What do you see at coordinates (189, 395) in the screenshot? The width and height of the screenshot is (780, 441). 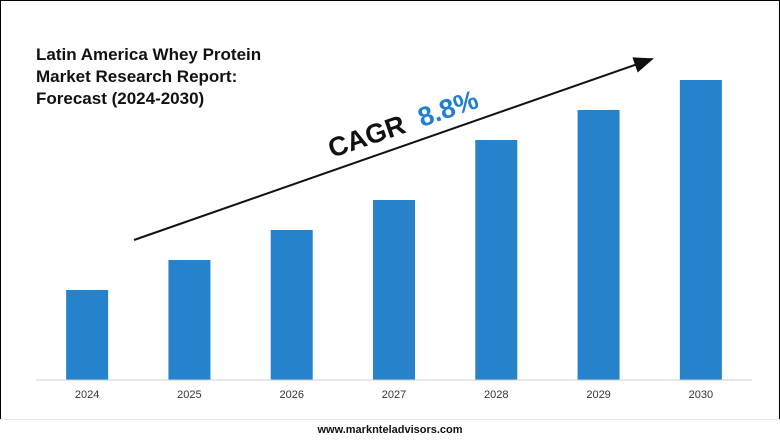 I see `x-tick-label-2025: 2025` at bounding box center [189, 395].